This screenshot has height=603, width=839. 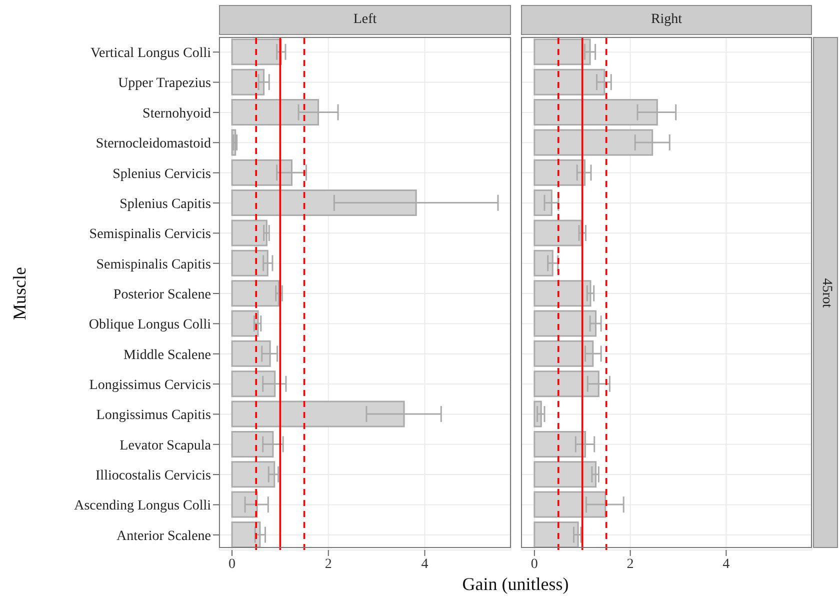 I want to click on y-tick-label: Sternohyoid, so click(x=176, y=114).